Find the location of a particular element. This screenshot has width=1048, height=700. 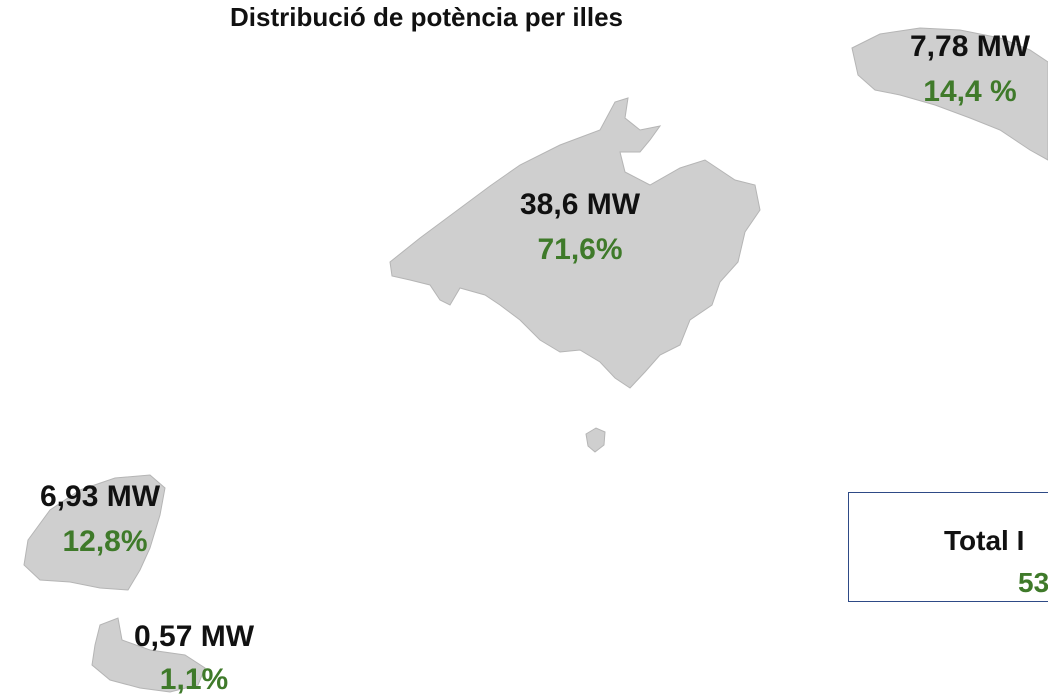

mallorca-shape is located at coordinates (575, 243).